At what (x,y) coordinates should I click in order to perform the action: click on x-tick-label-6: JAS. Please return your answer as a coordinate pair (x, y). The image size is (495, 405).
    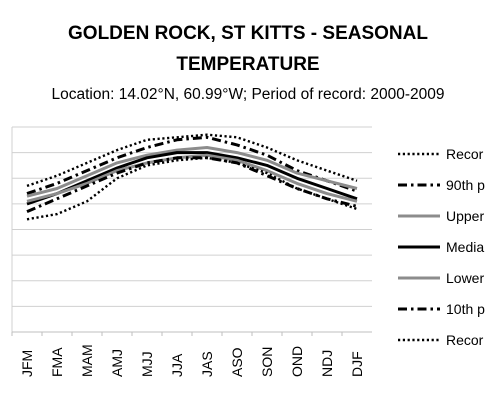
    Looking at the image, I should click on (207, 364).